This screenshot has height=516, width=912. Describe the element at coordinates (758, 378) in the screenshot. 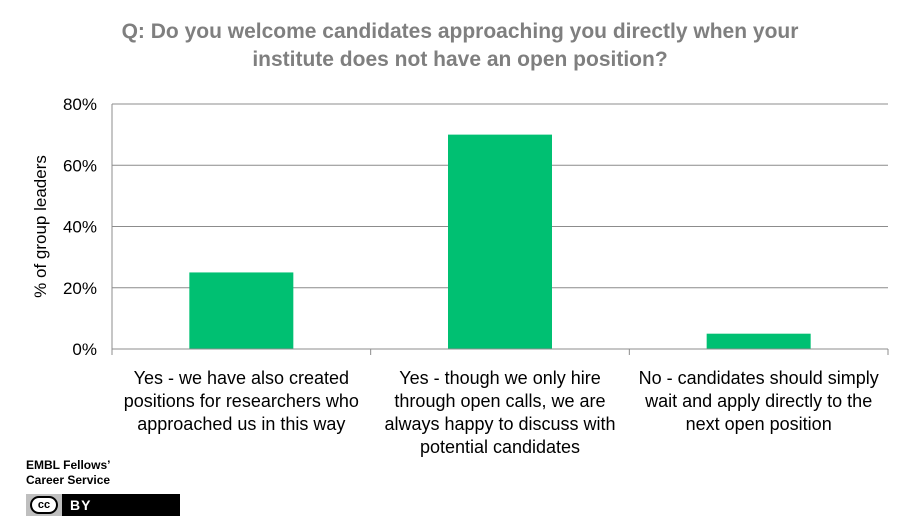

I see `x-category-label-line: No - candidates should simply` at that location.